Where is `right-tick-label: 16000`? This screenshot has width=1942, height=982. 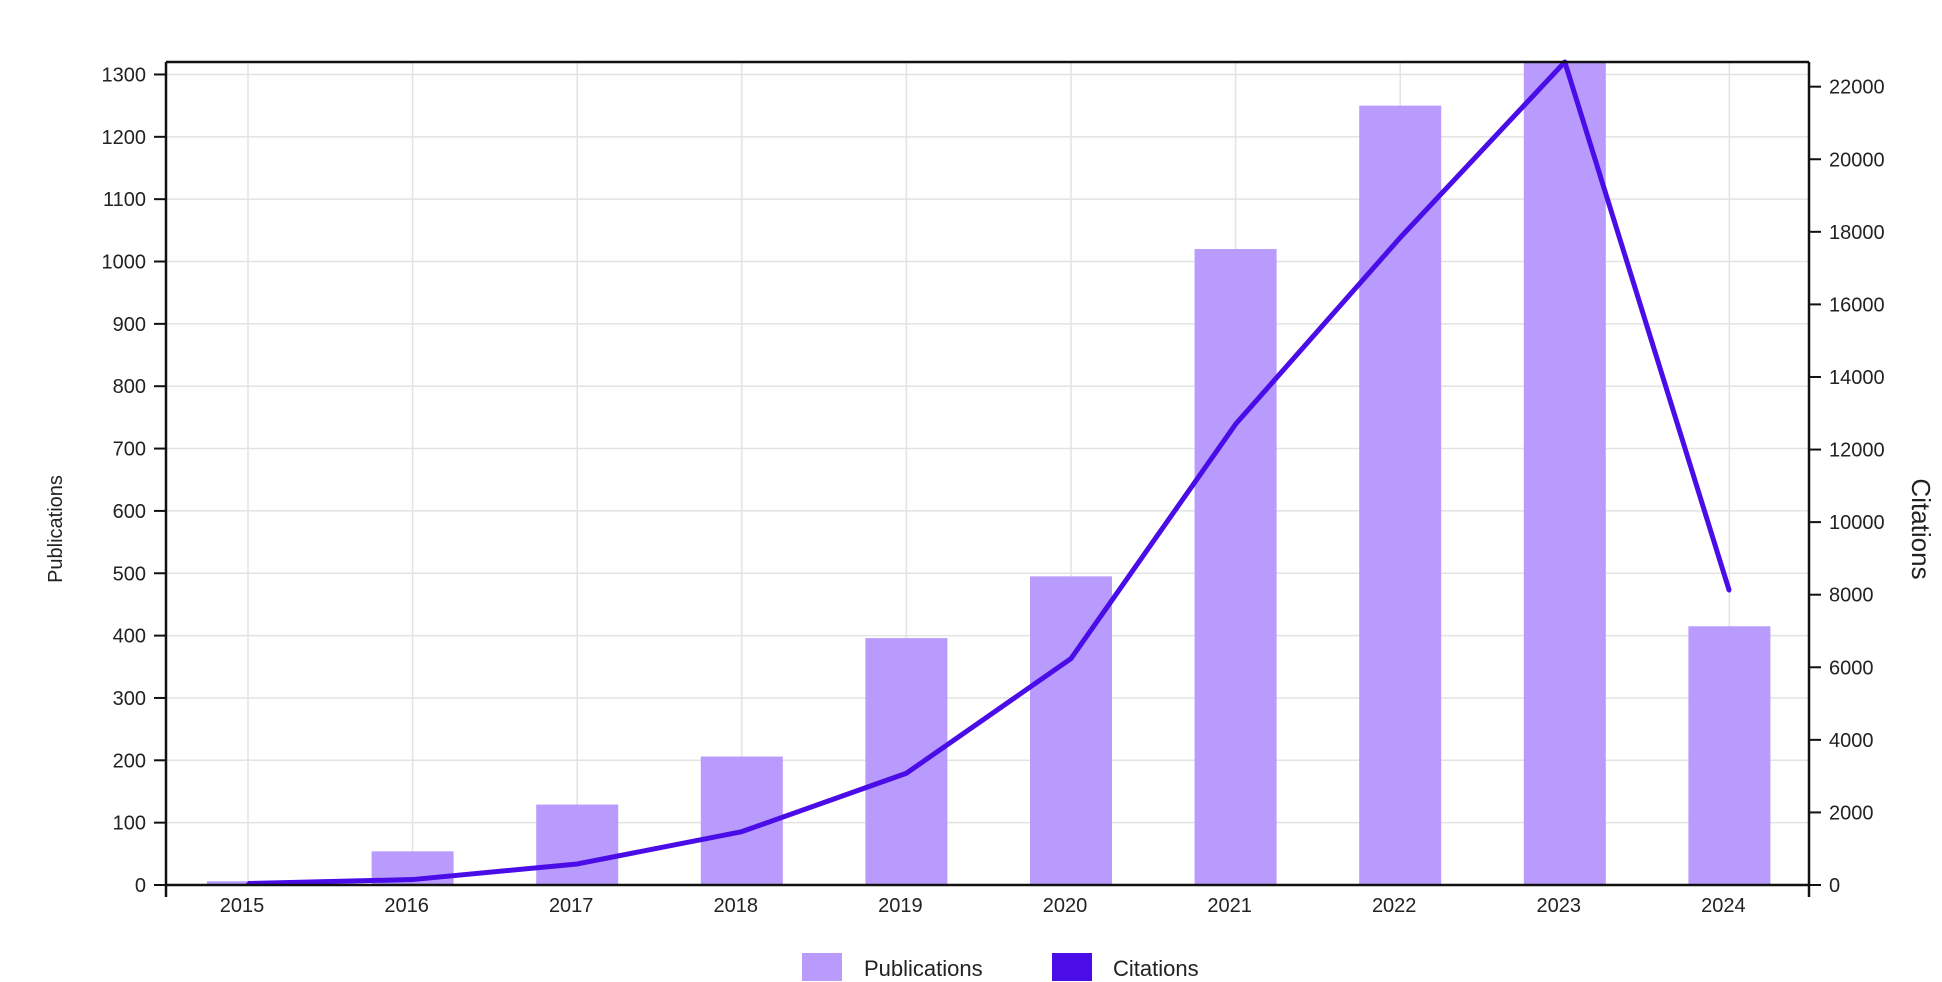 right-tick-label: 16000 is located at coordinates (1857, 305).